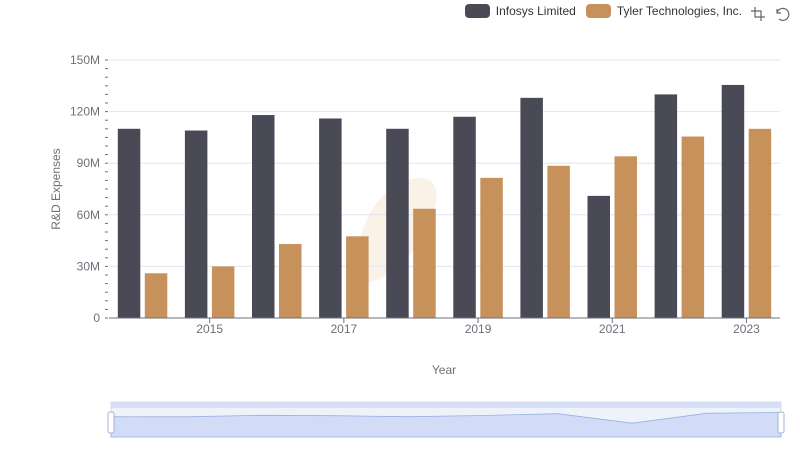  I want to click on bar-infosys-2014, so click(129, 223).